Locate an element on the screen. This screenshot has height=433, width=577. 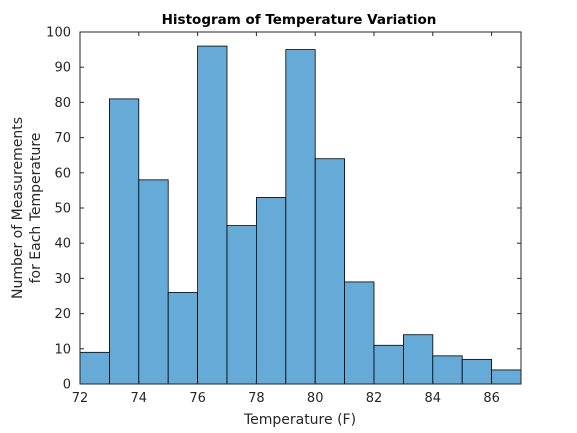
x-tick-label: 86 is located at coordinates (491, 398).